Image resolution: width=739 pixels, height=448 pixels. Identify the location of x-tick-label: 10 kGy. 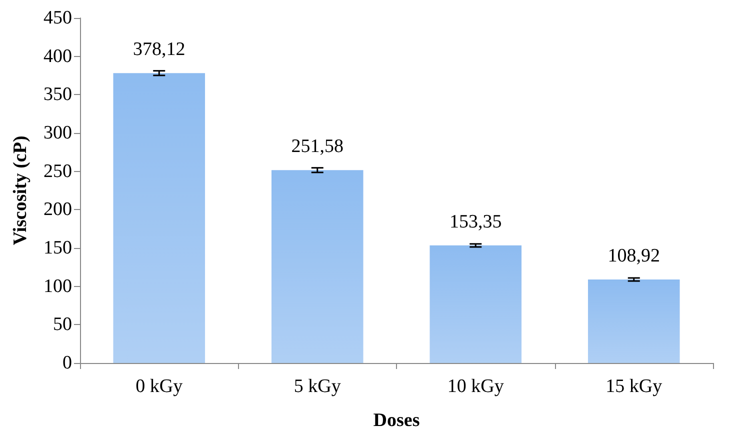
(475, 386).